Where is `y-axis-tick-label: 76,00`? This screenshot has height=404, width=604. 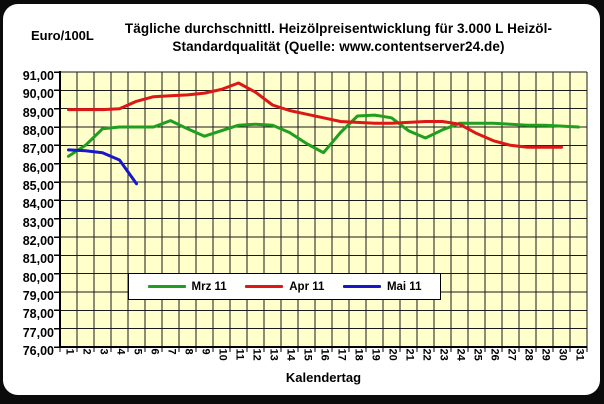
y-axis-tick-label: 76,00 is located at coordinates (38, 351).